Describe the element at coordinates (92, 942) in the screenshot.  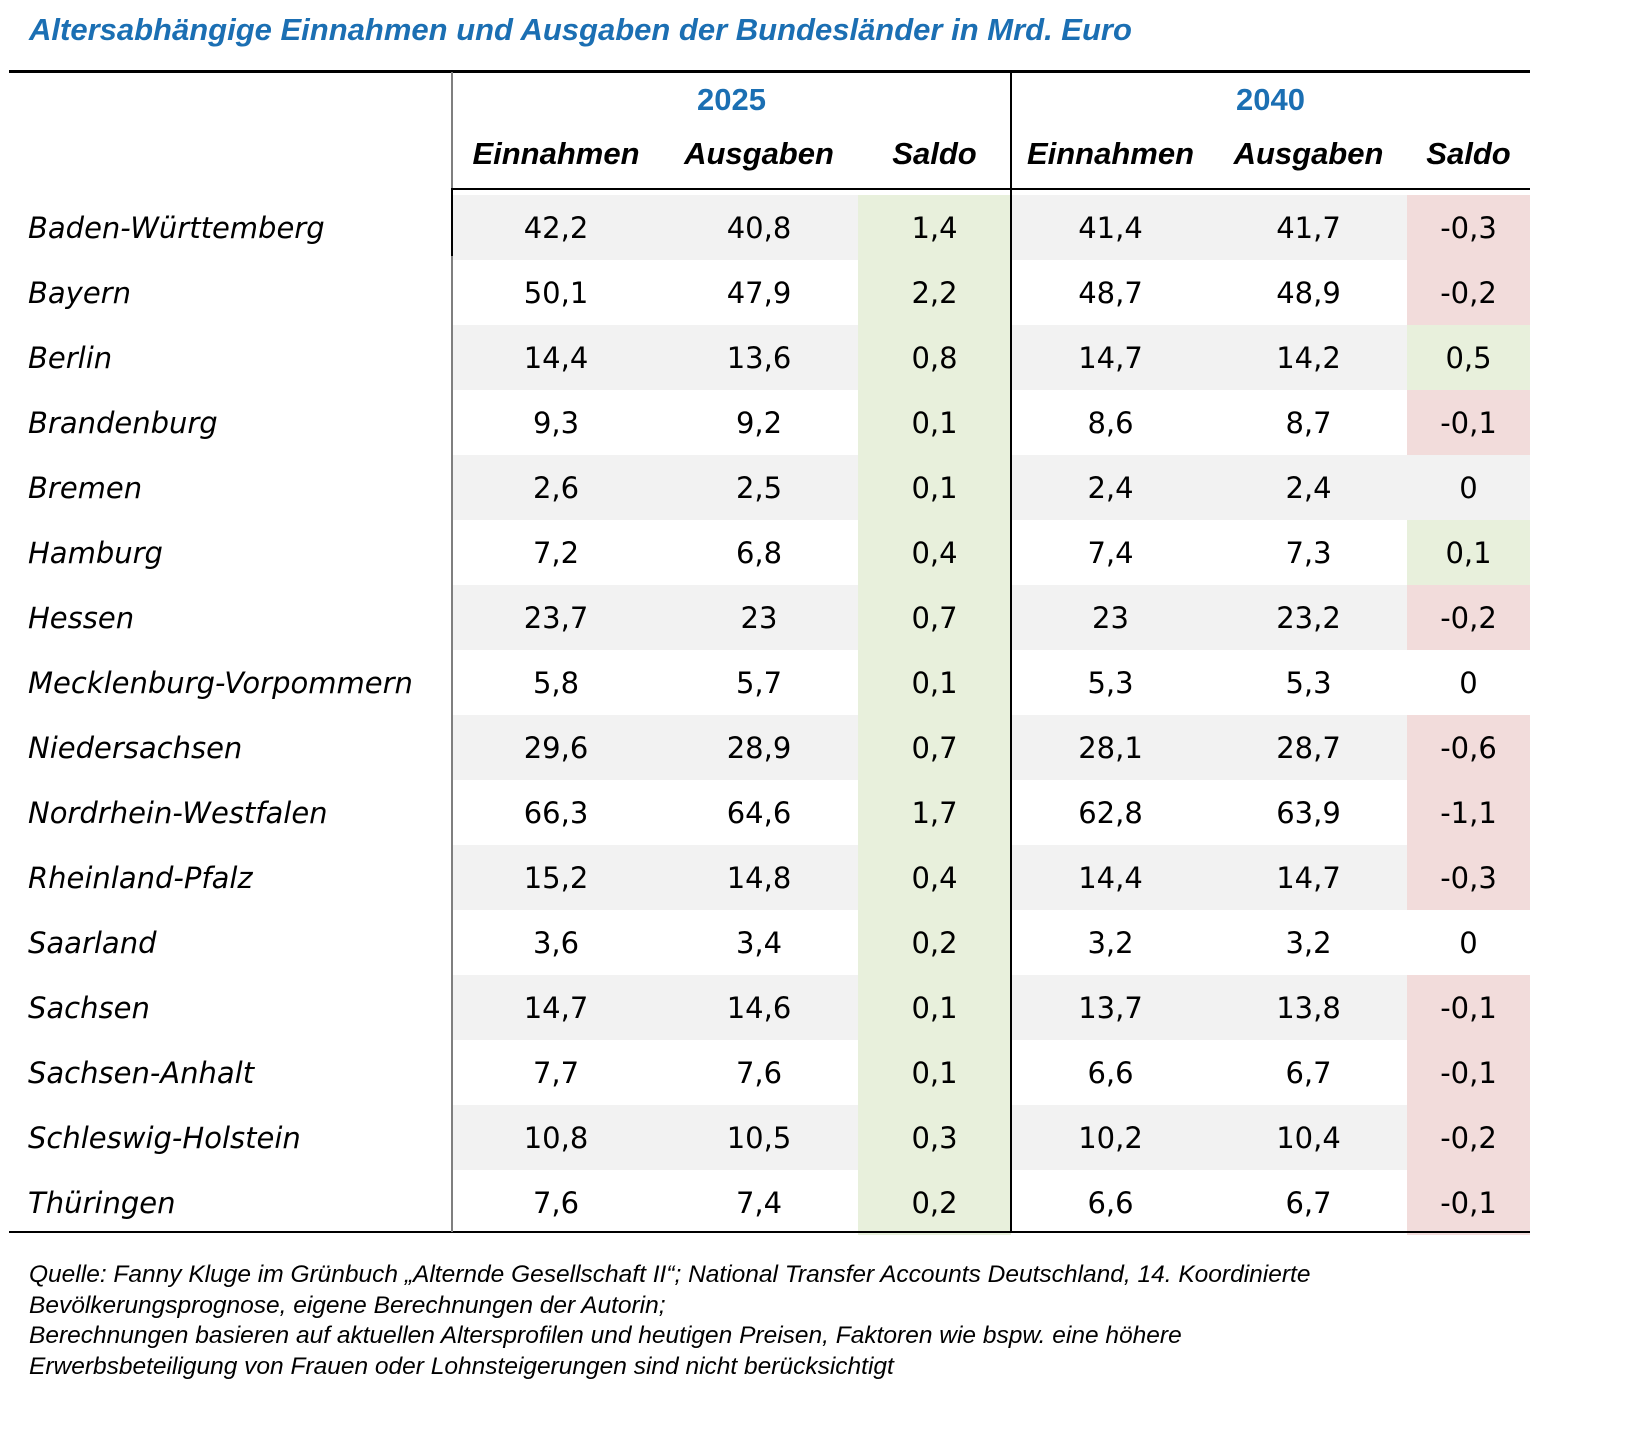
I see `row-label-state: Saarland` at that location.